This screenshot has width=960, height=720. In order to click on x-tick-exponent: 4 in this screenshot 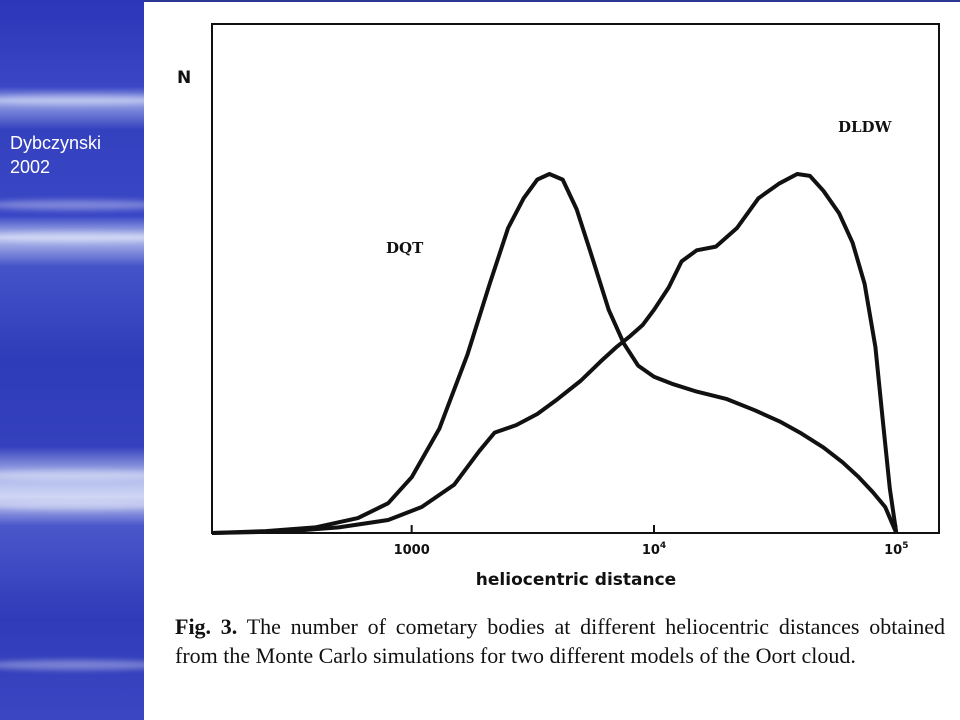, I will do `click(663, 546)`.